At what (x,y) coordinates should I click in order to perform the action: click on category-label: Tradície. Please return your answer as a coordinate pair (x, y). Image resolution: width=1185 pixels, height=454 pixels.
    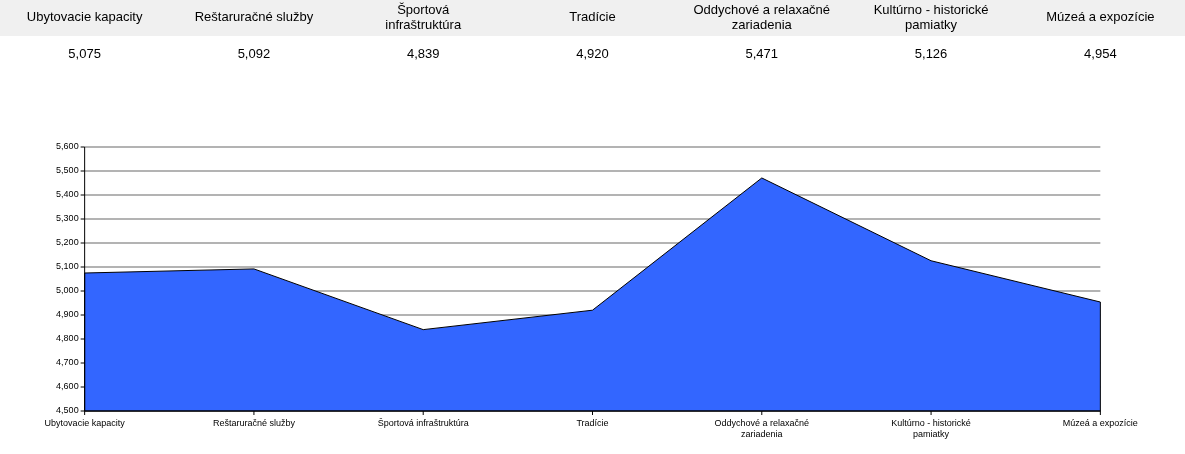
    Looking at the image, I should click on (592, 17).